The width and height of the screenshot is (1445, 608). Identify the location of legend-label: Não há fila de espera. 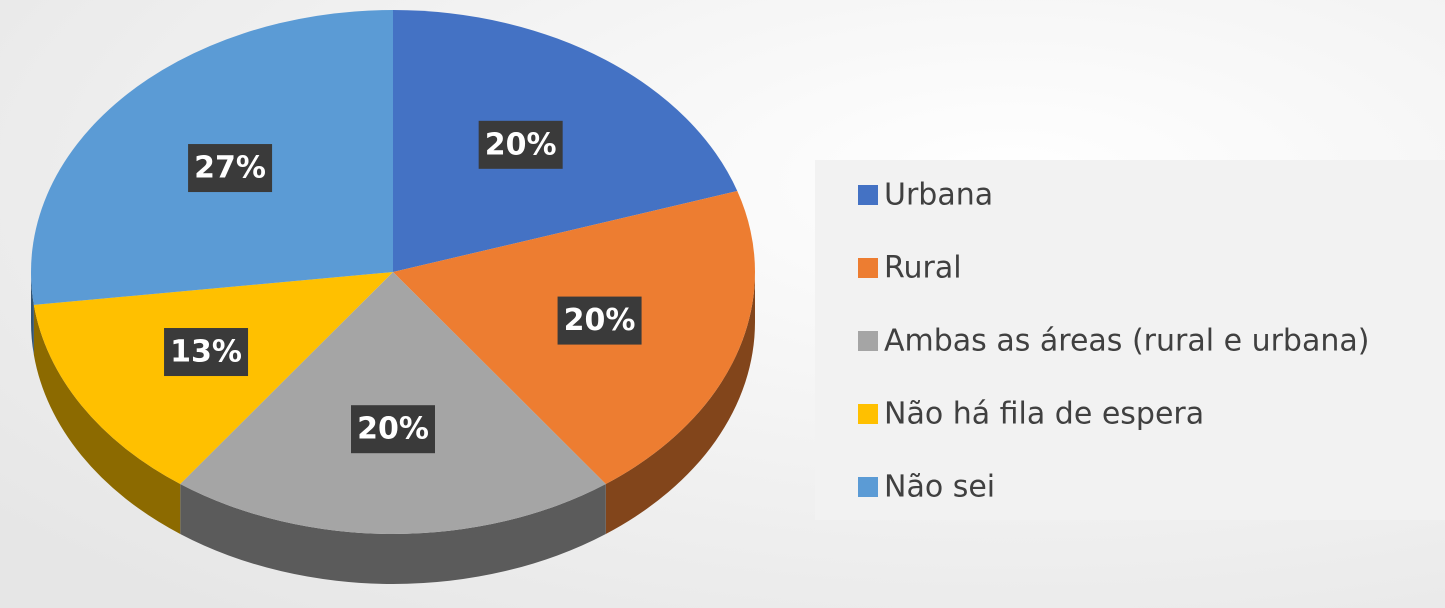
(1044, 414).